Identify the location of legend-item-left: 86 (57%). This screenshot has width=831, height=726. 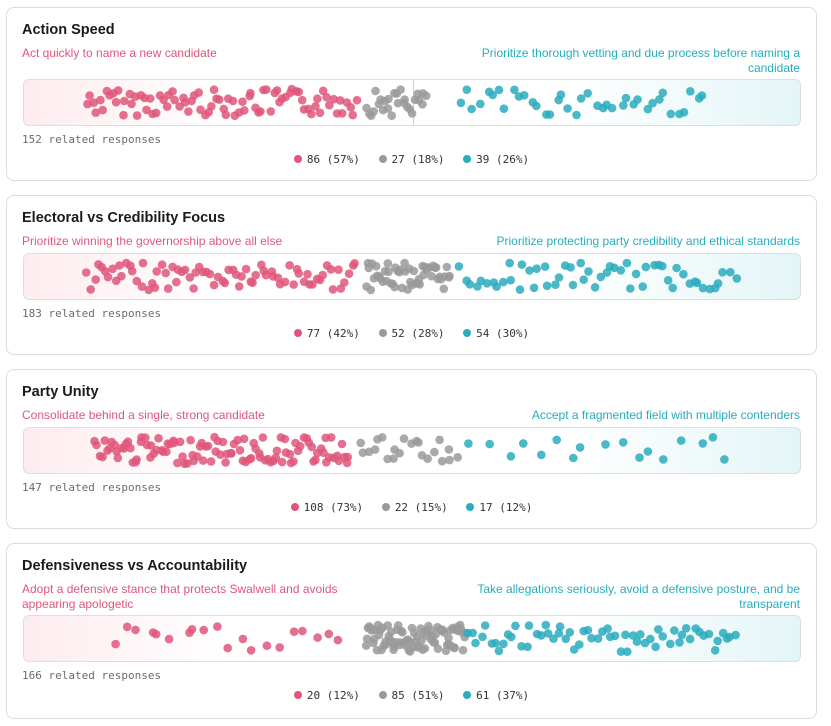
(326, 159).